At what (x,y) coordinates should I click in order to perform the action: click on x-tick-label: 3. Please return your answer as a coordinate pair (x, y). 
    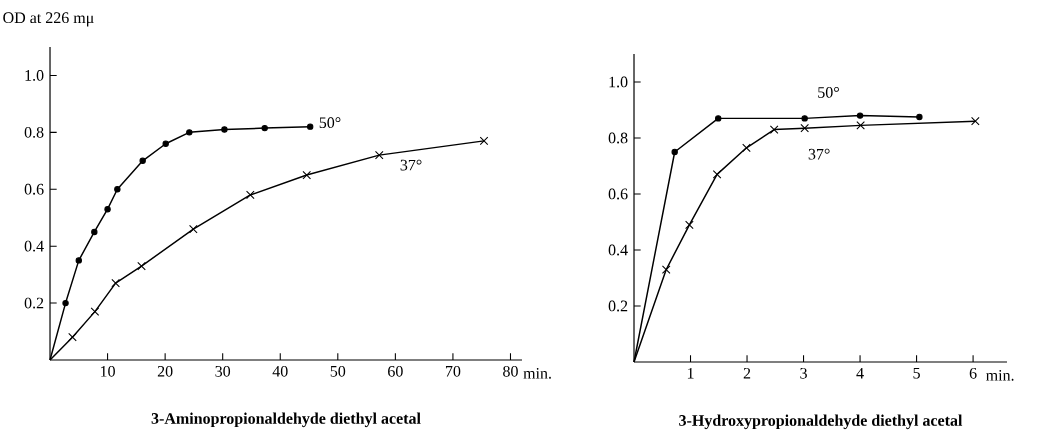
    Looking at the image, I should click on (803, 373).